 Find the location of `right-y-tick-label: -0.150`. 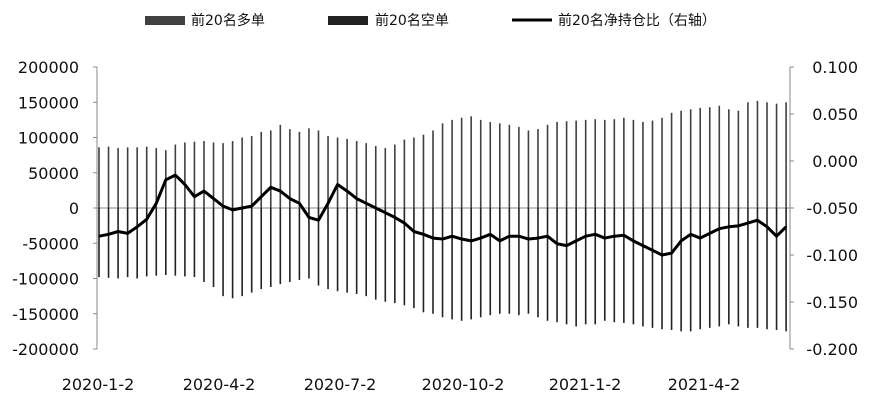

right-y-tick-label: -0.150 is located at coordinates (832, 302).